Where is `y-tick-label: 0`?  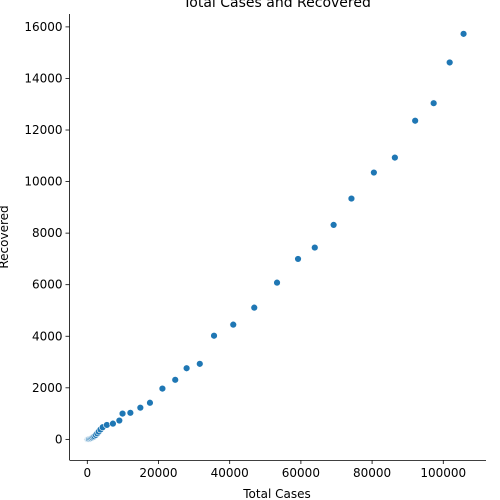
y-tick-label: 0 is located at coordinates (59, 439).